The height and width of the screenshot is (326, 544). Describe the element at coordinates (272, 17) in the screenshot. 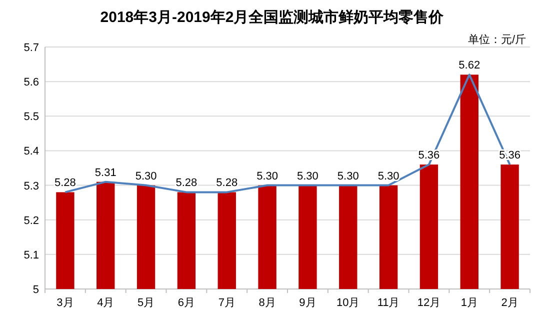

I see `chart-title: 2018年3月-2019年2月全国监测城市鲜奶平均零售价` at that location.